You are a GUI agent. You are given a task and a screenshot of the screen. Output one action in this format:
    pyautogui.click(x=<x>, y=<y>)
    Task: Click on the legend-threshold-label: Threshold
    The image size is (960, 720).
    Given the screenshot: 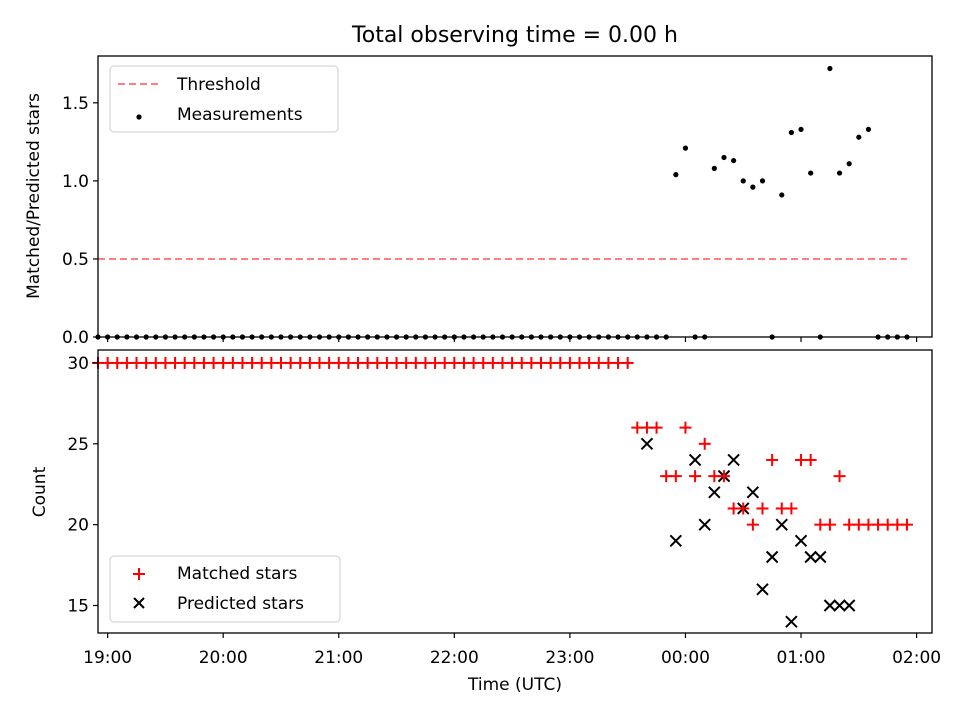 What is the action you would take?
    pyautogui.click(x=218, y=85)
    